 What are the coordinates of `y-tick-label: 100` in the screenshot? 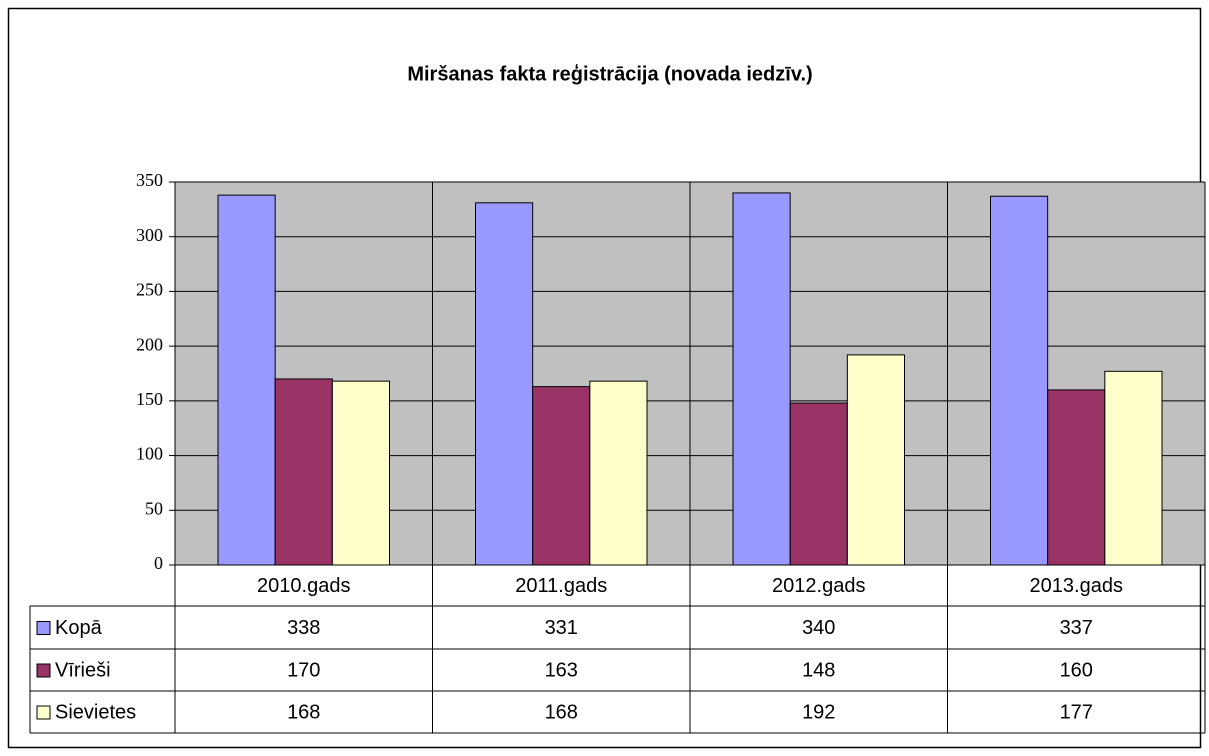 It's located at (149, 454).